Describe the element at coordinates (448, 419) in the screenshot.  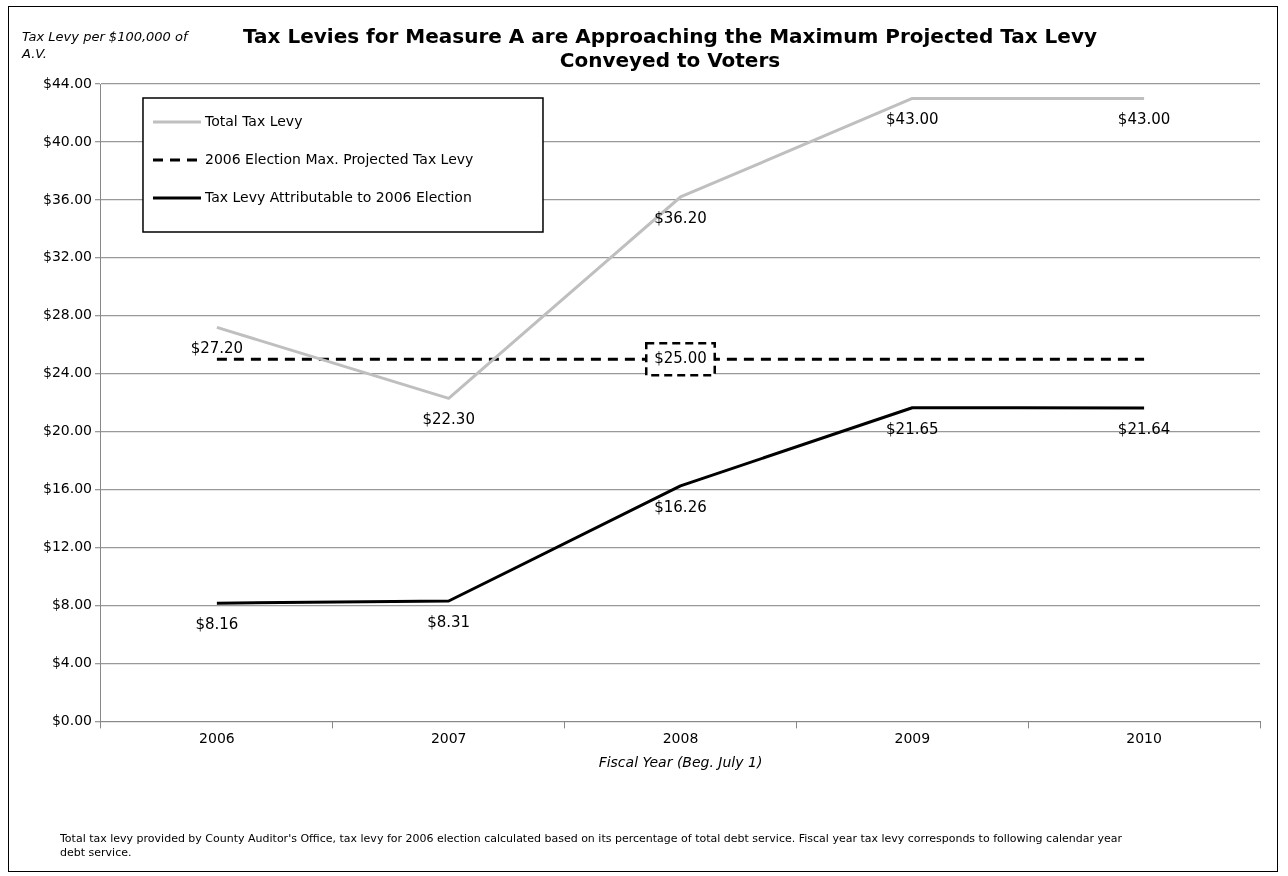
I see `data-label: $22.30` at that location.